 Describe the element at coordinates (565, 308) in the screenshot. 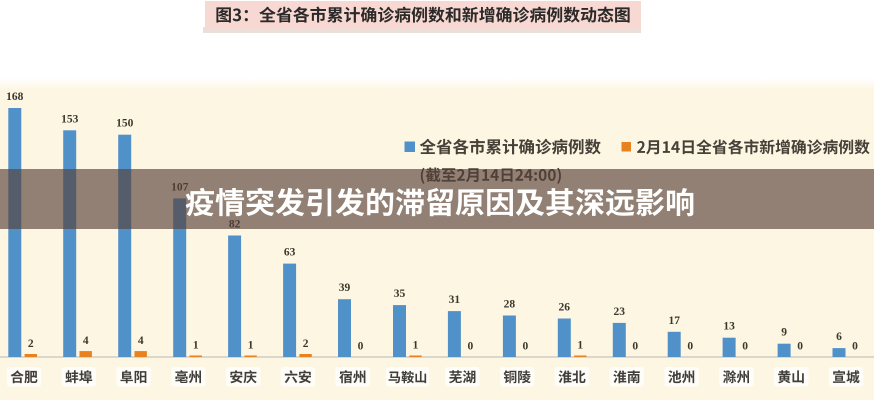

I see `svg-text: 26` at that location.